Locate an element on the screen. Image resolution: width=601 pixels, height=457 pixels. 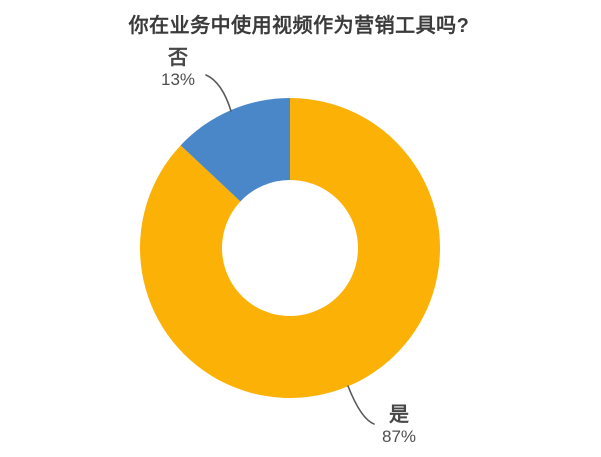
percent-no: 13% is located at coordinates (178, 79).